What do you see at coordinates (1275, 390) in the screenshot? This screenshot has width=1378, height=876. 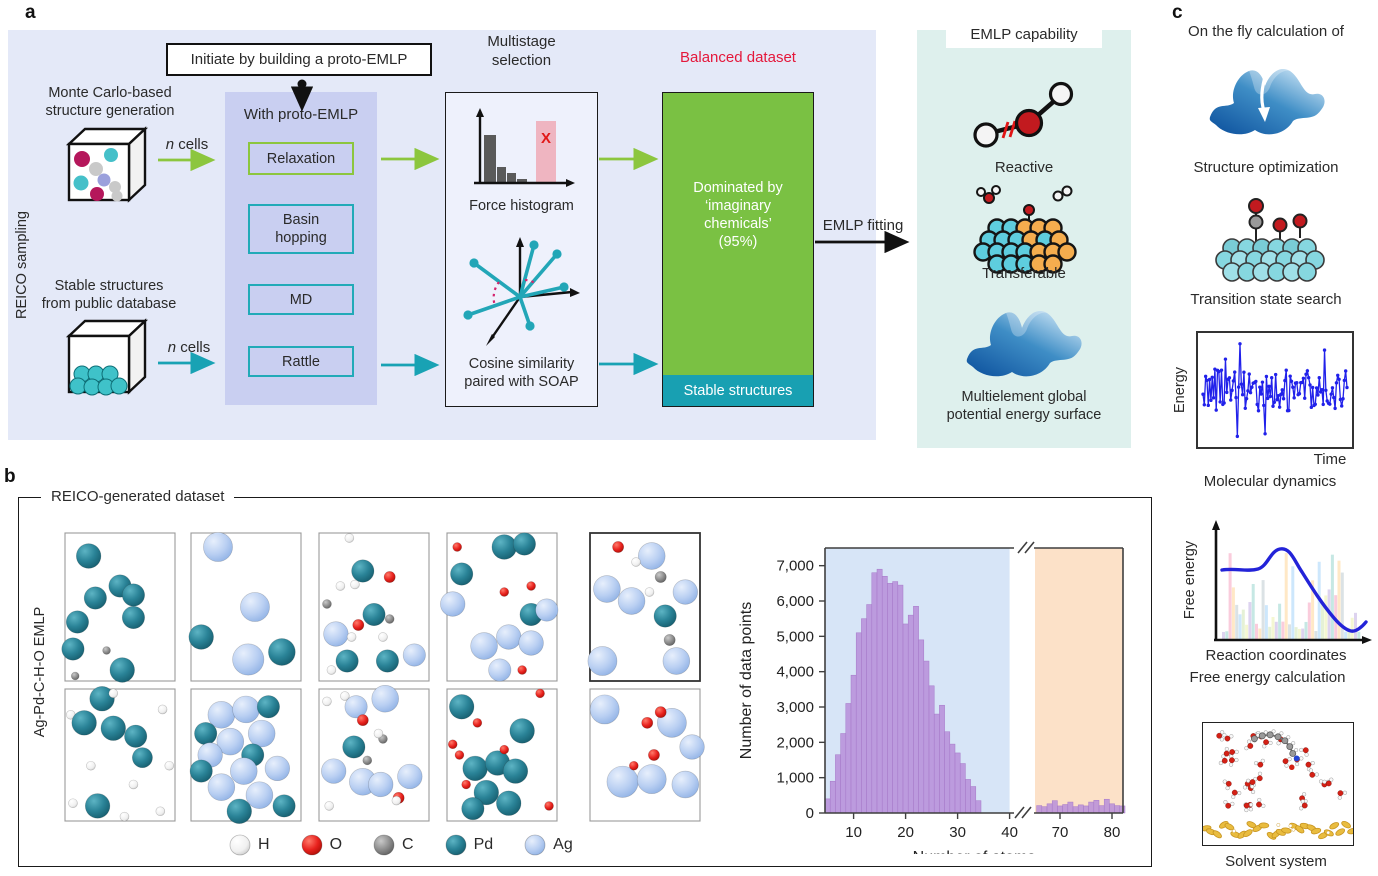 I see `md-plot` at bounding box center [1275, 390].